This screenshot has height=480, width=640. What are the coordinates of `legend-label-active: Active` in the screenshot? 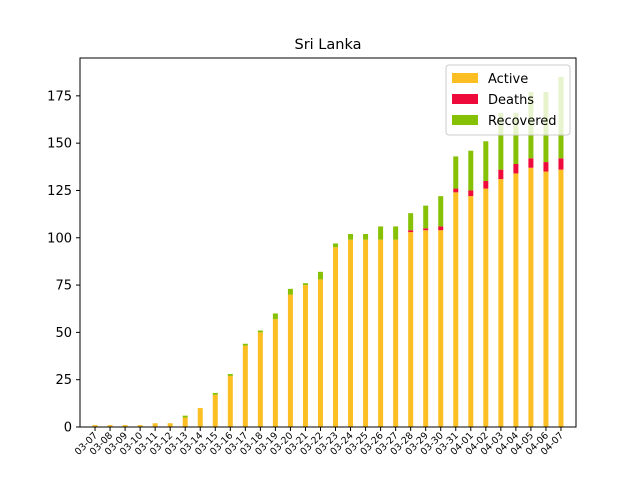 It's located at (508, 79).